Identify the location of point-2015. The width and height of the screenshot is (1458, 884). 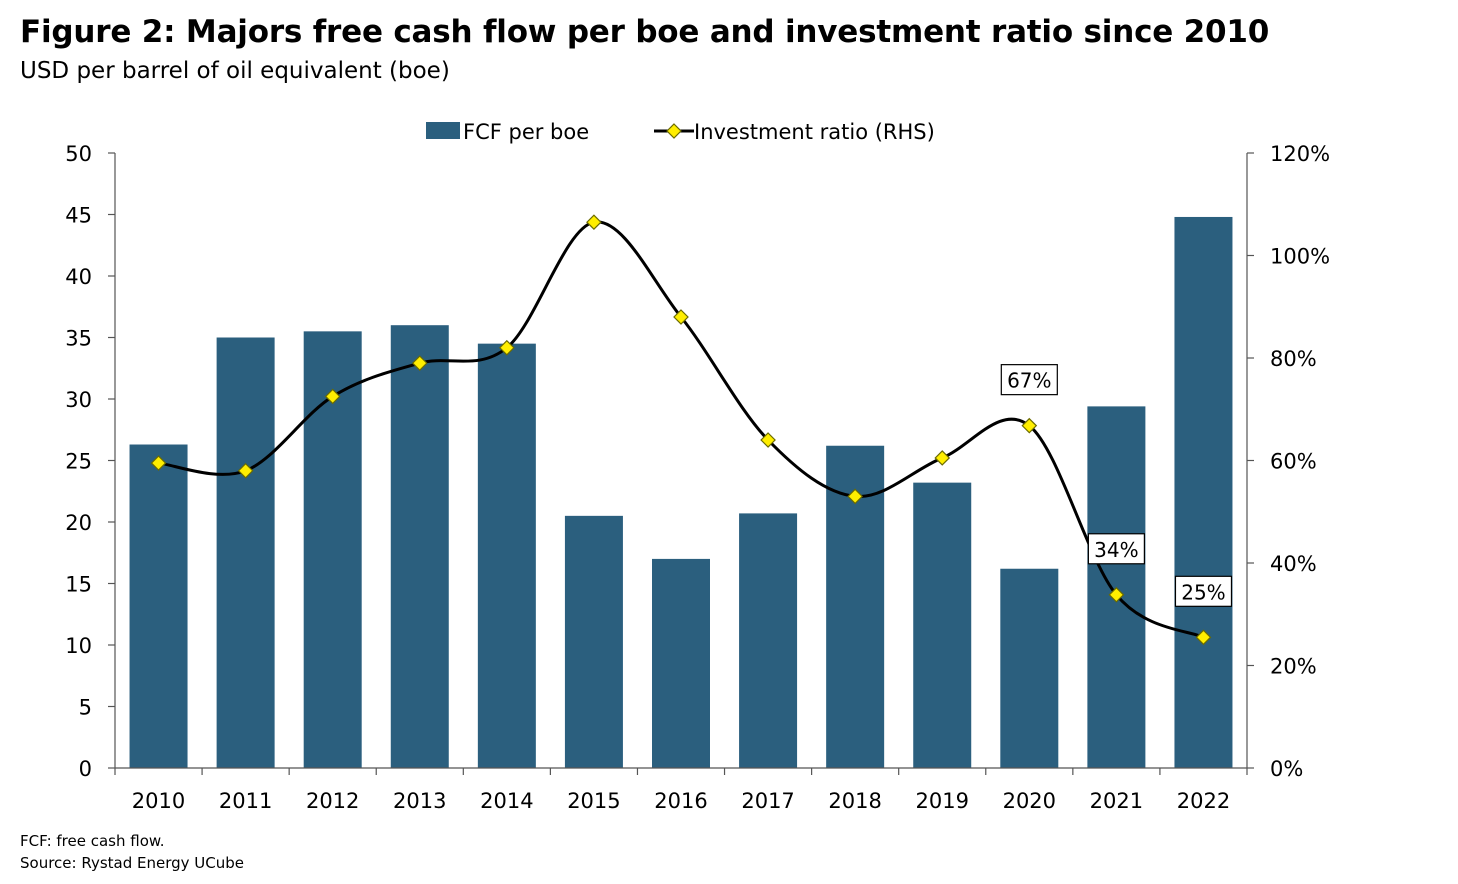
(594, 222).